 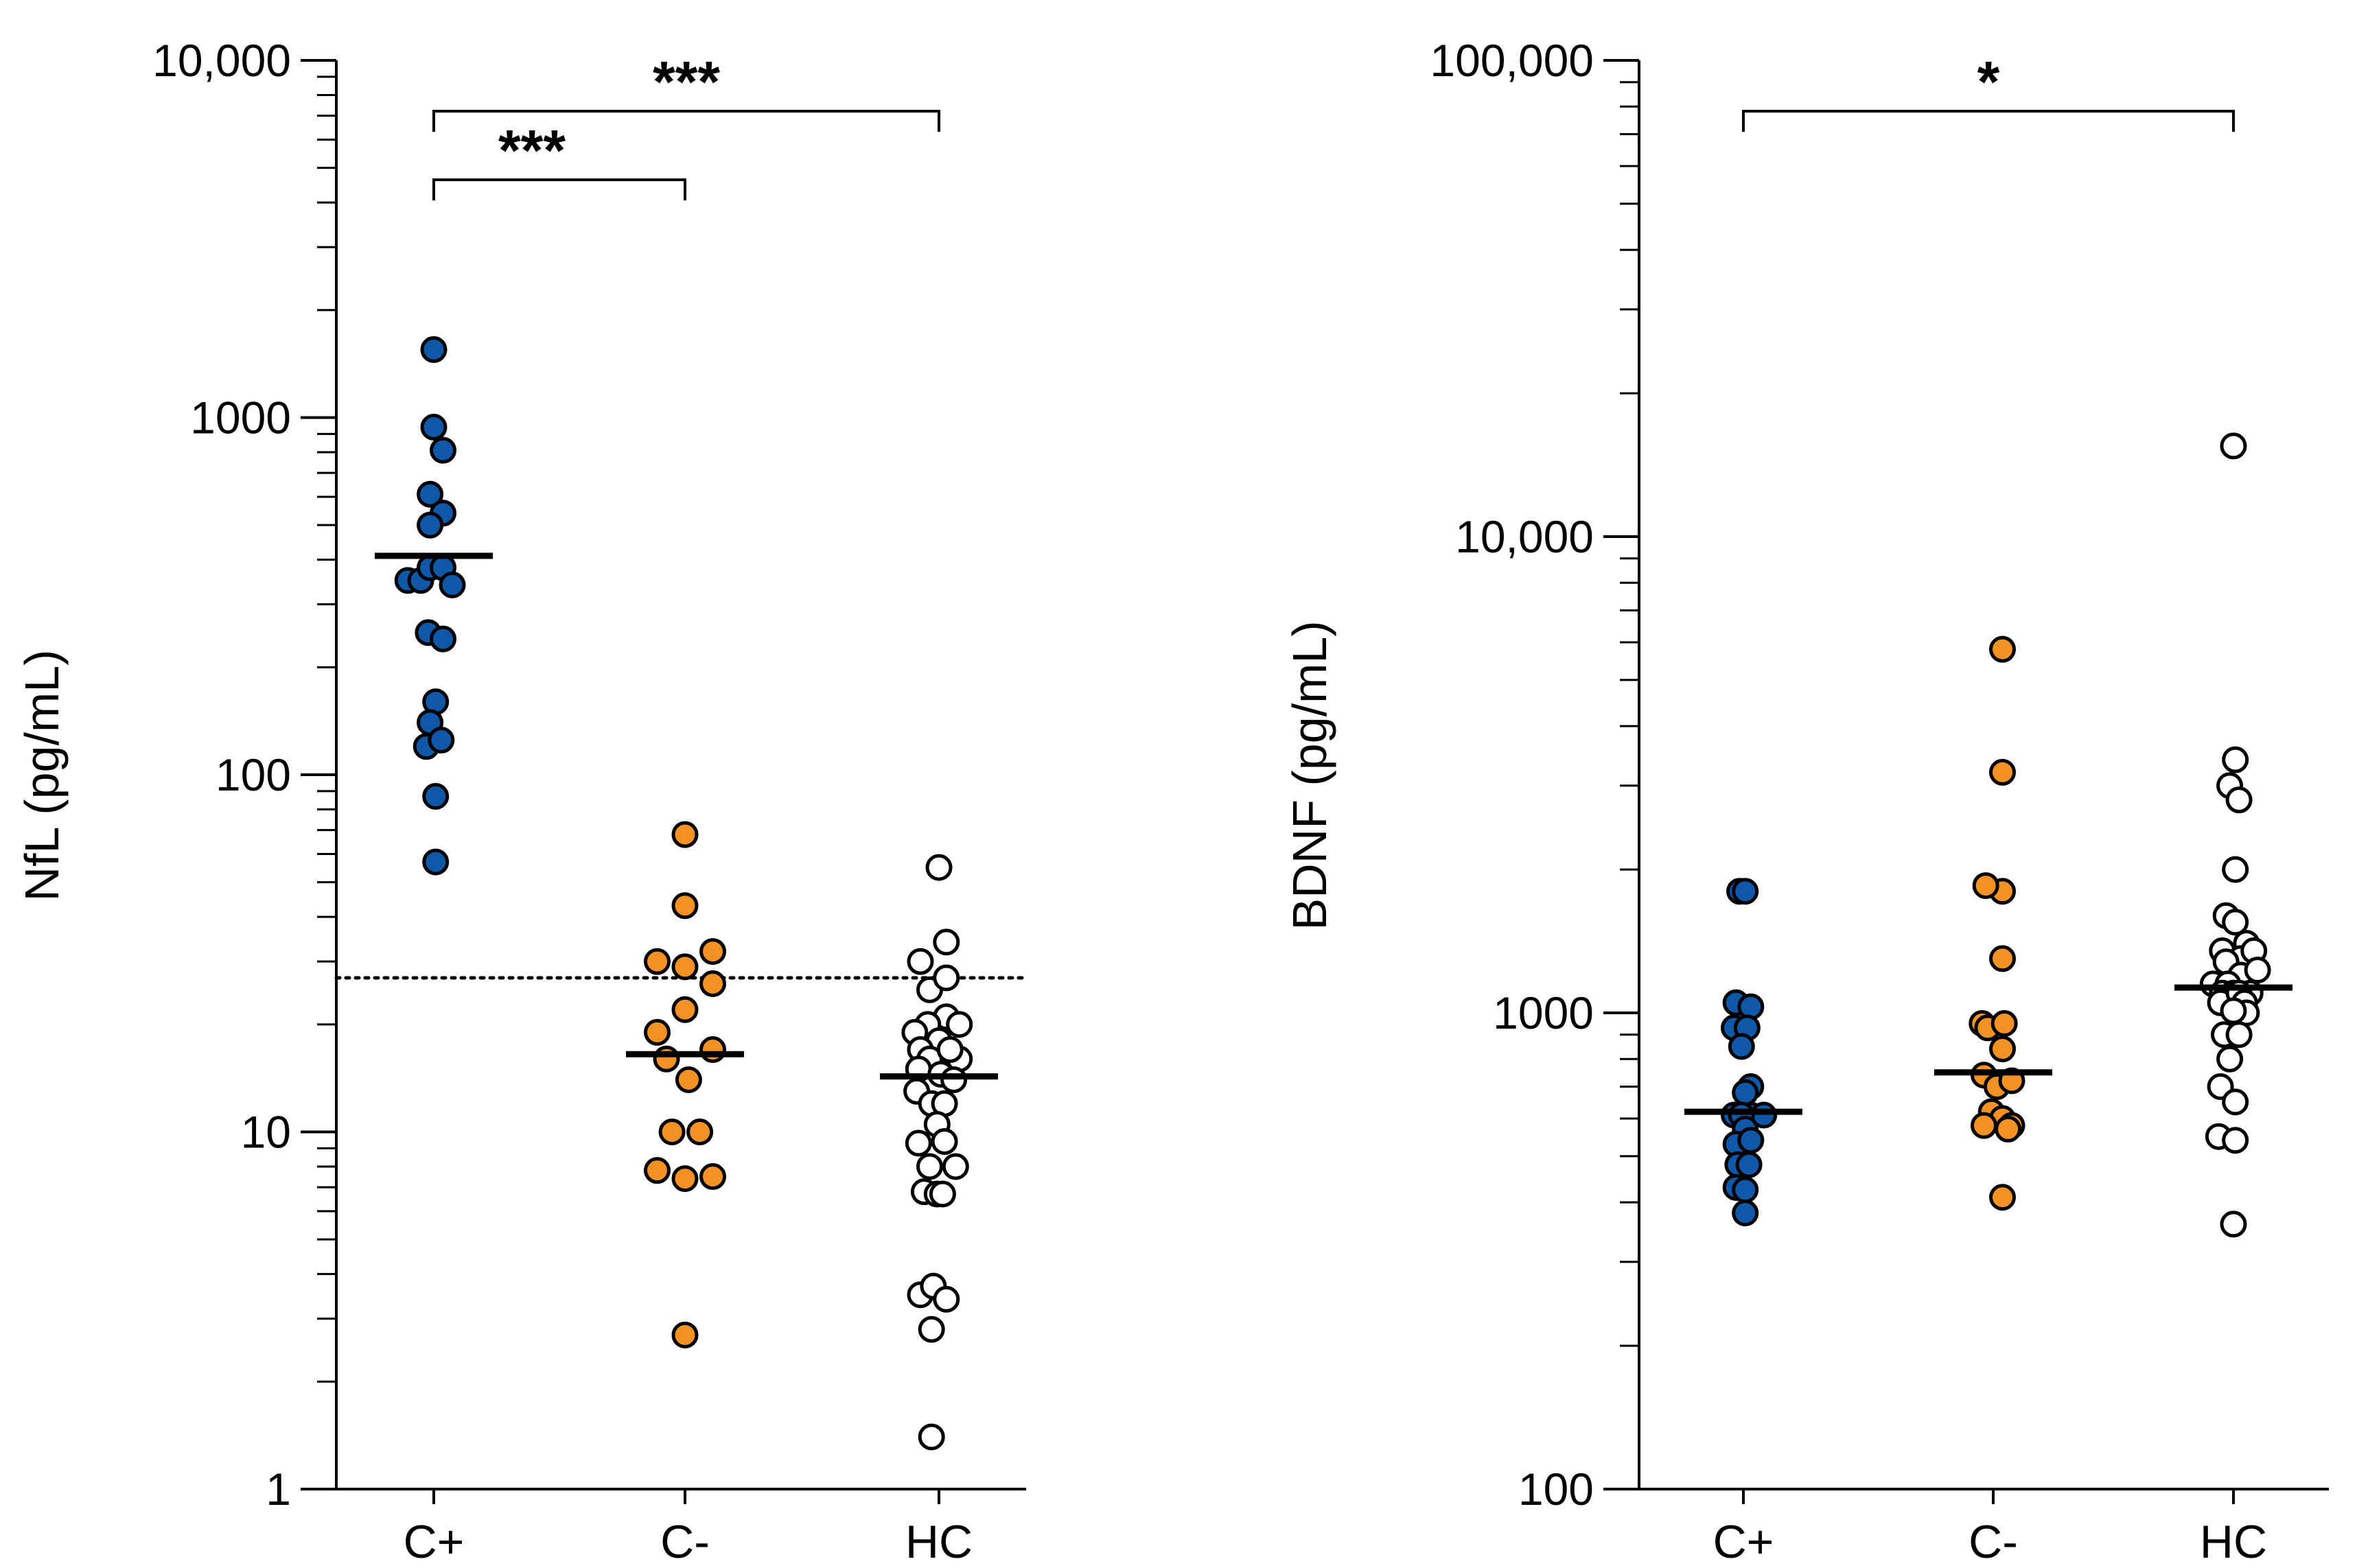 What do you see at coordinates (1512, 60) in the screenshot?
I see `y-tick-label: 100,000` at bounding box center [1512, 60].